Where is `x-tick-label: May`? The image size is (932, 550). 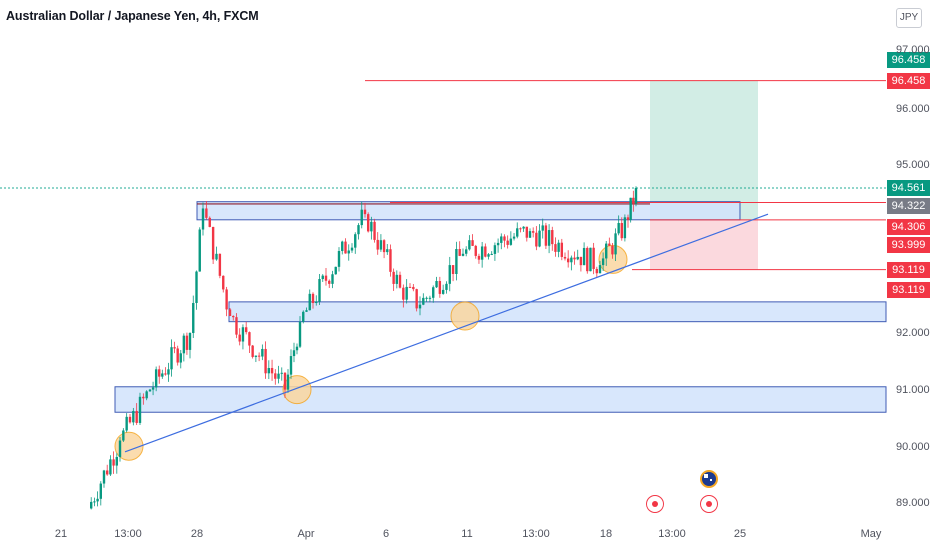
x-tick-label: May is located at coordinates (871, 534).